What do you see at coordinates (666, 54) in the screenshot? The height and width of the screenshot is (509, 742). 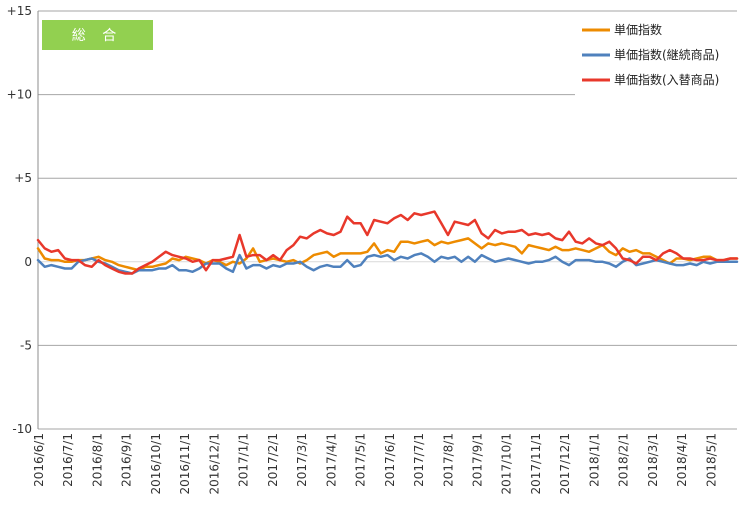 I see `legend-label-1: 単価指数(継続商品)` at bounding box center [666, 54].